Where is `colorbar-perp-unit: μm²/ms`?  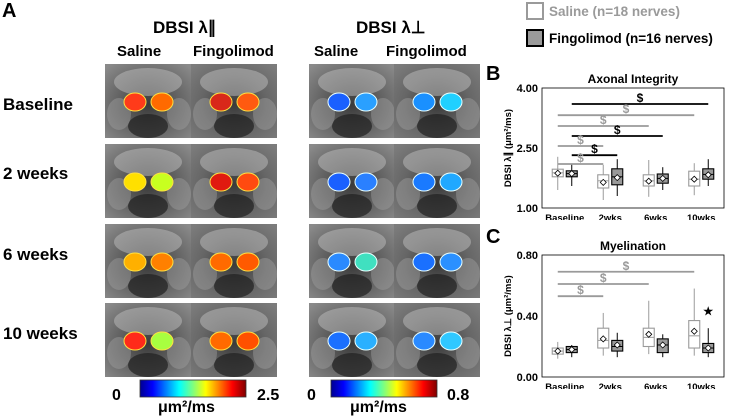 colorbar-perp-unit: μm²/ms is located at coordinates (378, 407).